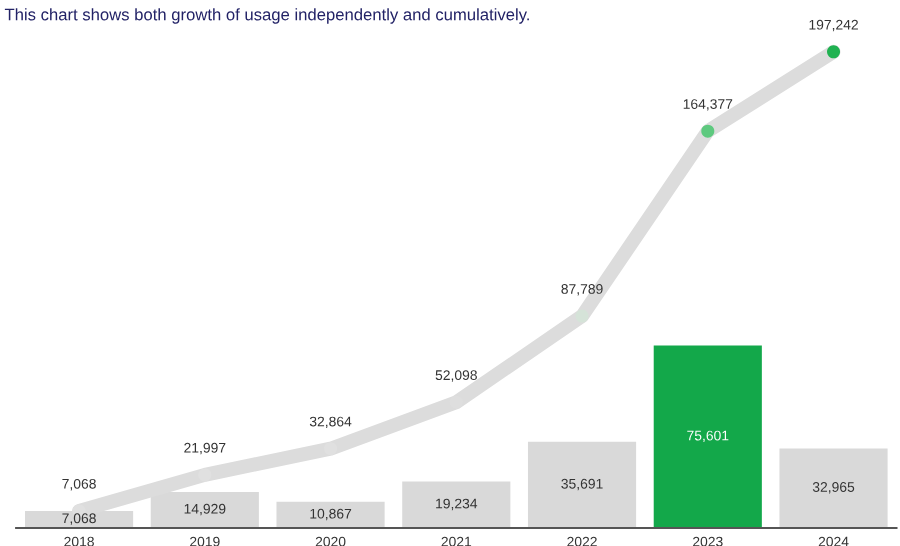  Describe the element at coordinates (266, 16) in the screenshot. I see `chart-title: This chart shows both growth of usage independently and cumulatively.` at that location.